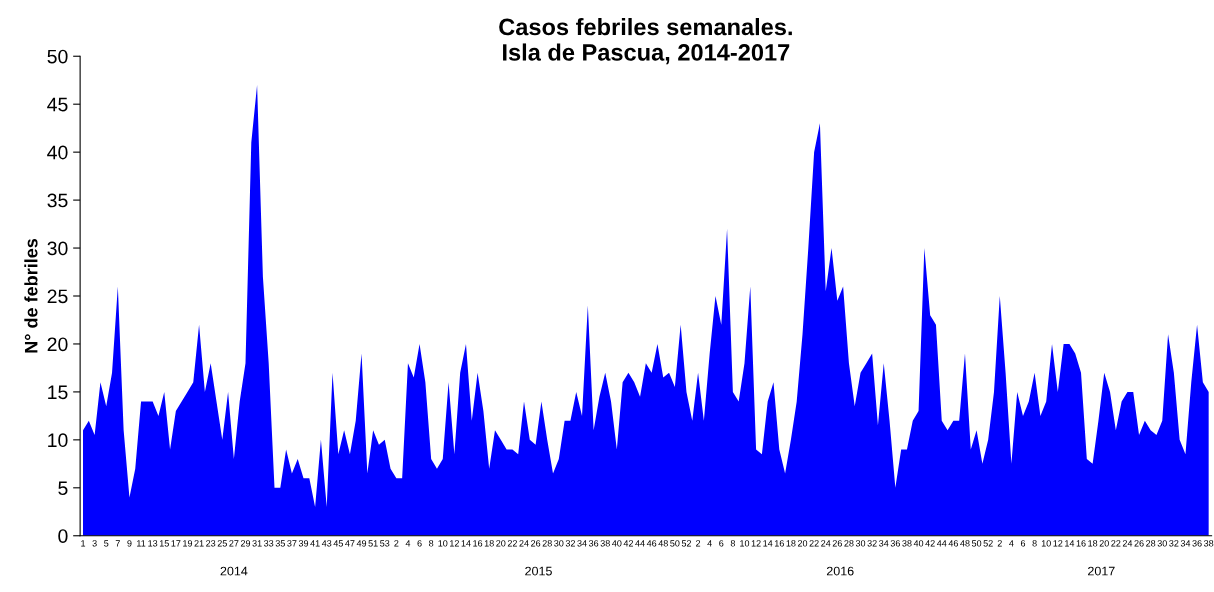 This screenshot has width=1214, height=592. Describe the element at coordinates (83, 543) in the screenshot. I see `x-tick-label: 1` at that location.